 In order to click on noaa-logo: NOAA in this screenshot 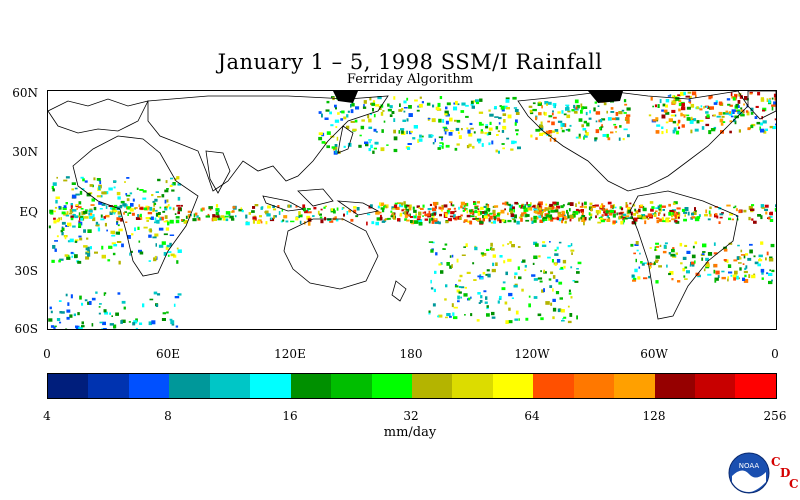, I will do `click(749, 473)`.